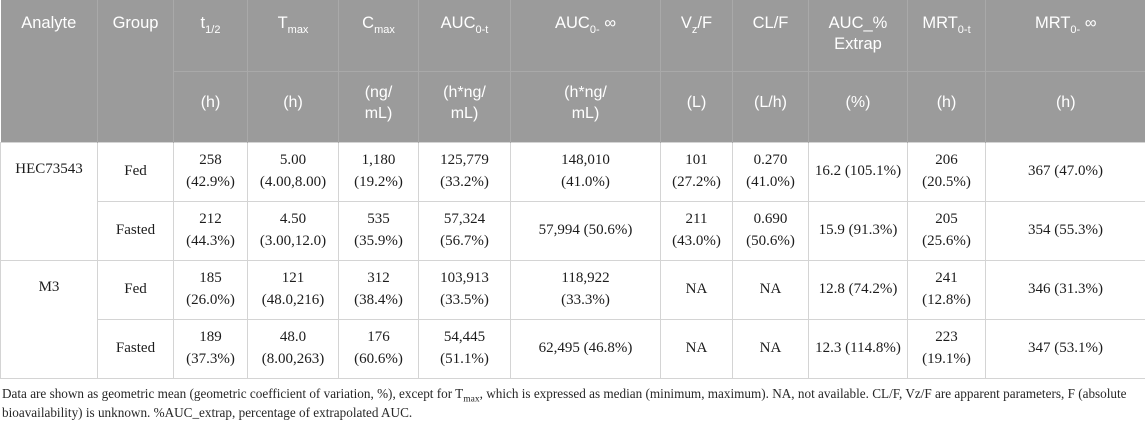 This screenshot has height=424, width=1145. Describe the element at coordinates (946, 35) in the screenshot. I see `col-header-mrt-0-t: MRT0-t` at that location.